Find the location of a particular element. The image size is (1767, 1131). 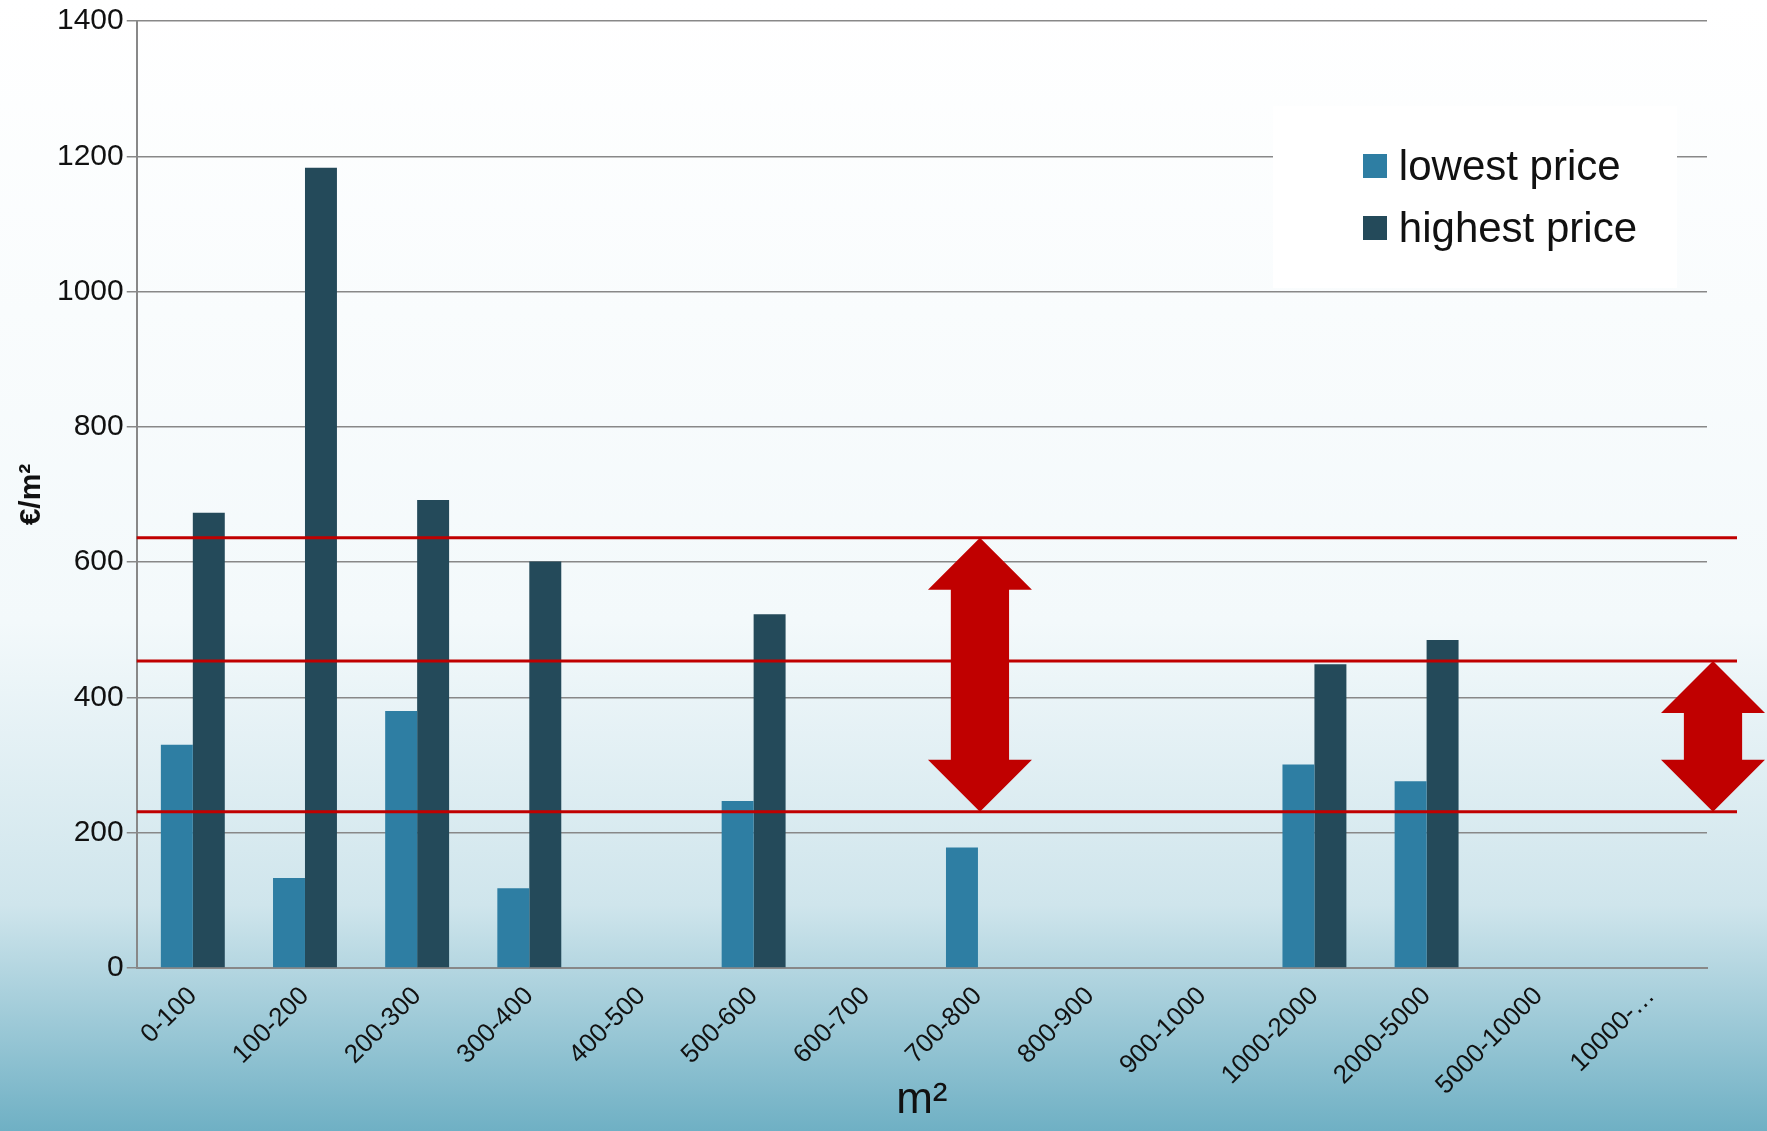

x-axis-title: m² is located at coordinates (922, 1097).